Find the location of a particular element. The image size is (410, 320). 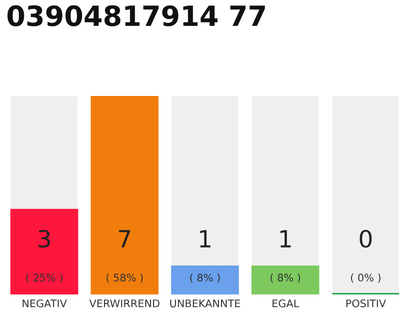

x-tick-label: VERWIRREND is located at coordinates (124, 304).